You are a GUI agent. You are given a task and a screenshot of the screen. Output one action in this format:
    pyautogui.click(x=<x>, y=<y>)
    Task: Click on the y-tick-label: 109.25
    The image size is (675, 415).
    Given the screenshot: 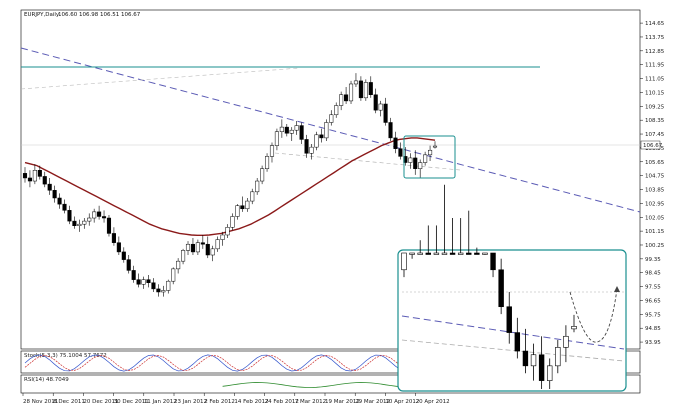 What is the action you would take?
    pyautogui.click(x=655, y=107)
    